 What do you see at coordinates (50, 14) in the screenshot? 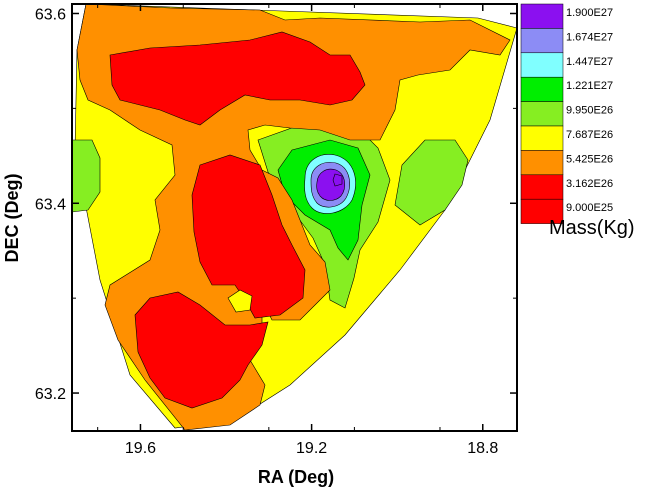
I see `y-tick-label: 63.6` at bounding box center [50, 14].